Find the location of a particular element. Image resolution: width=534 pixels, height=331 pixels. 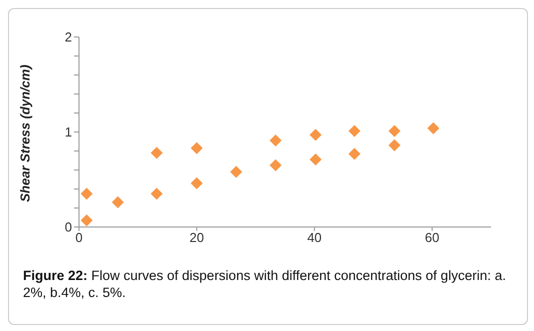

y-tick-label: 0 is located at coordinates (68, 227).